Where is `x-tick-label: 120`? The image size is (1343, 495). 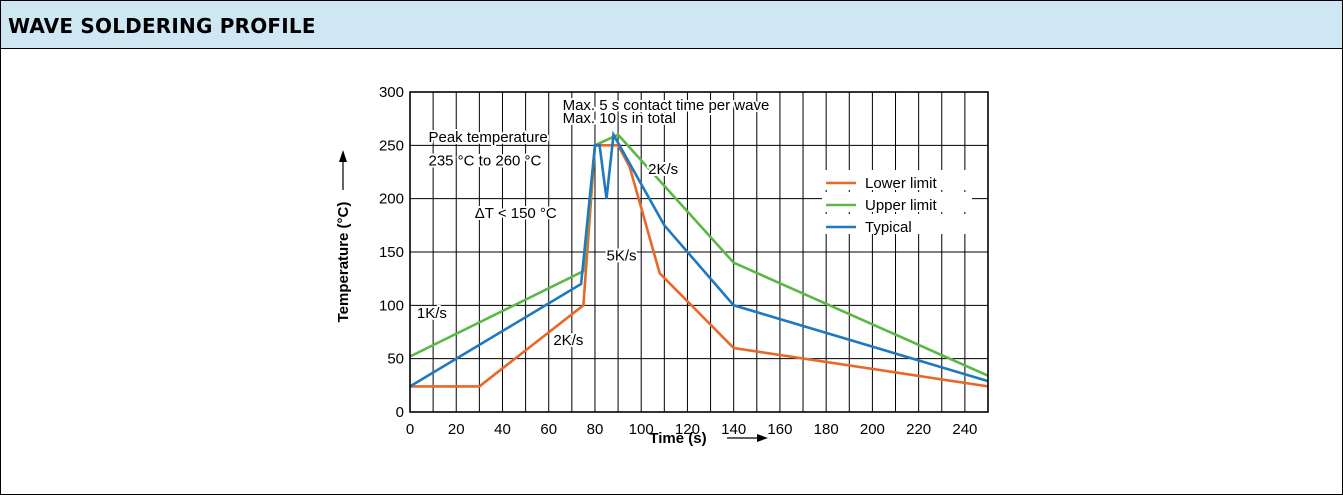 x-tick-label: 120 is located at coordinates (687, 429).